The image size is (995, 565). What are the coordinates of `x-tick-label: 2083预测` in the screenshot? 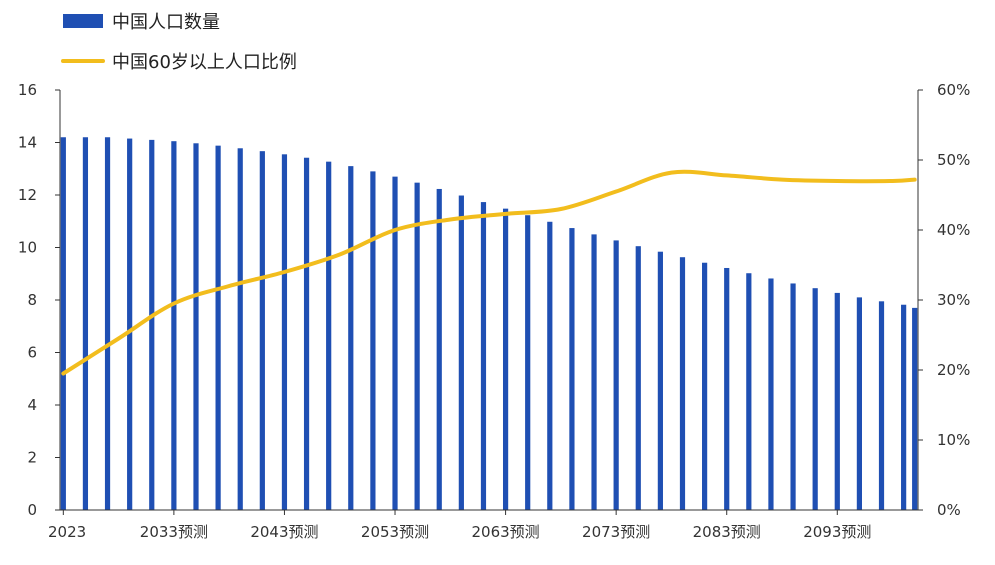 It's located at (727, 532).